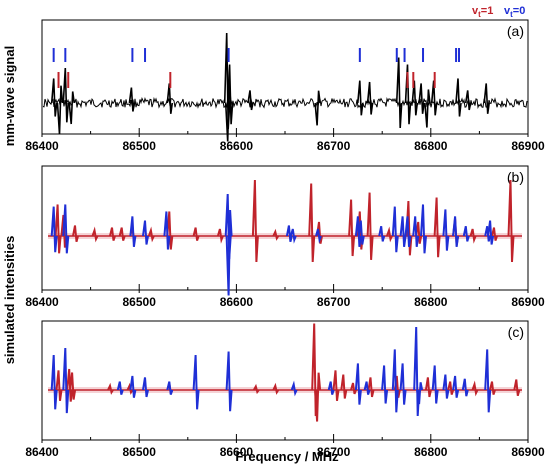  What do you see at coordinates (285, 103) in the screenshot?
I see `noise-trace` at bounding box center [285, 103].